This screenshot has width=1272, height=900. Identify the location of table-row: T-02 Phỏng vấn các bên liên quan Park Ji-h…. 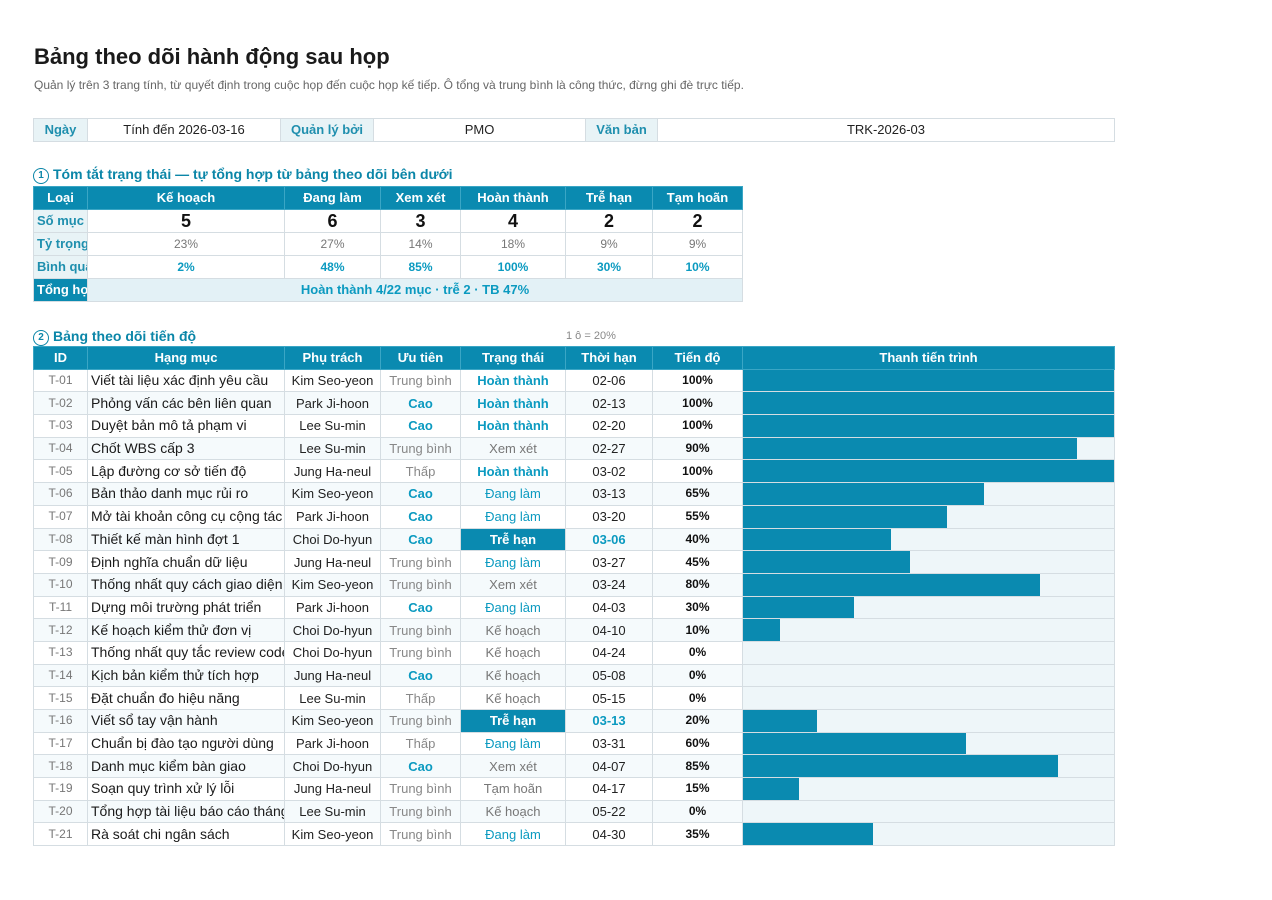
(574, 403).